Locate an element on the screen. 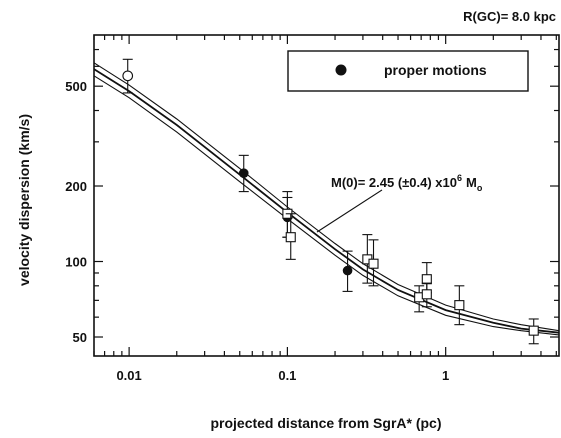  x-tick-label: 0.1 is located at coordinates (287, 375).